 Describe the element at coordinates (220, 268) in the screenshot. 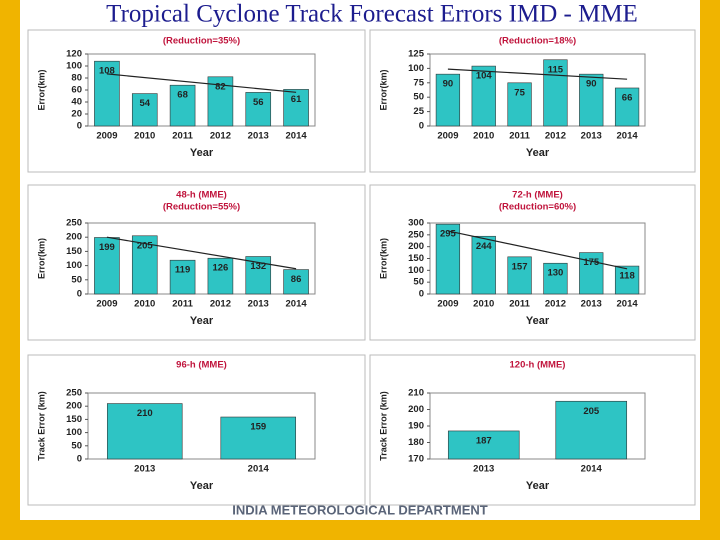

I see `value-label: 126` at that location.